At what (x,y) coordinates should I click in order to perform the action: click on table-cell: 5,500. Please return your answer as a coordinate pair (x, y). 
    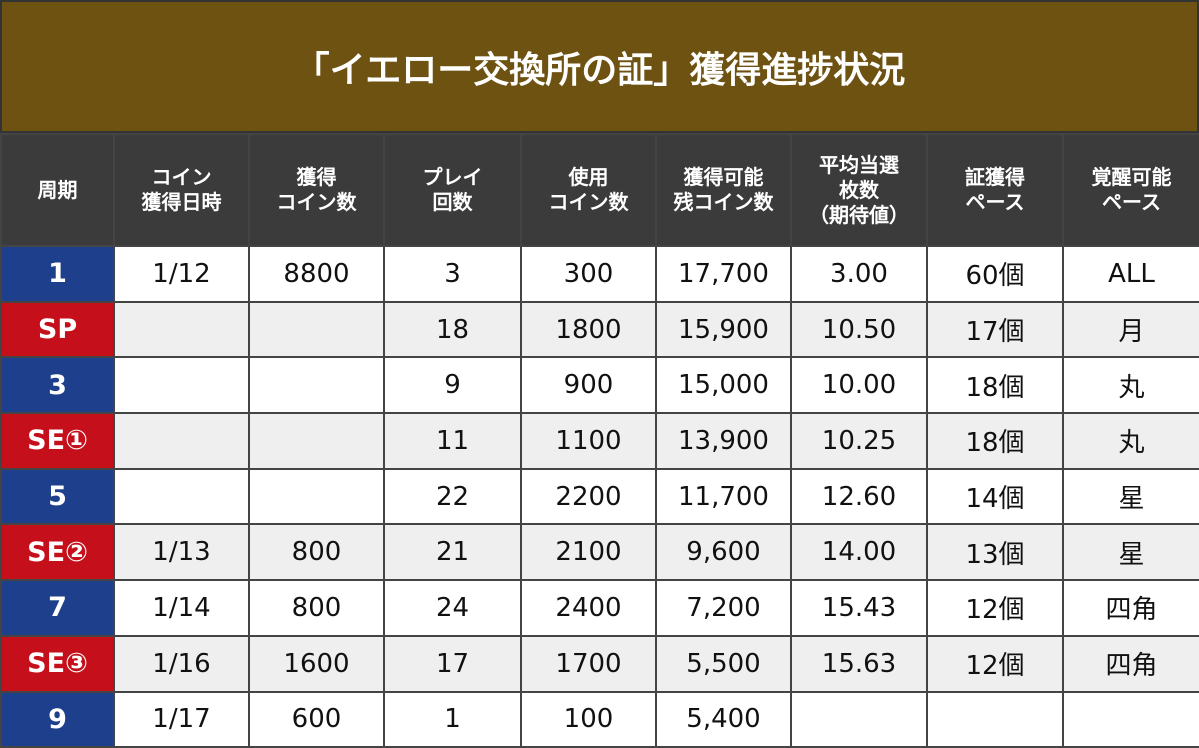
    Looking at the image, I should click on (723, 663).